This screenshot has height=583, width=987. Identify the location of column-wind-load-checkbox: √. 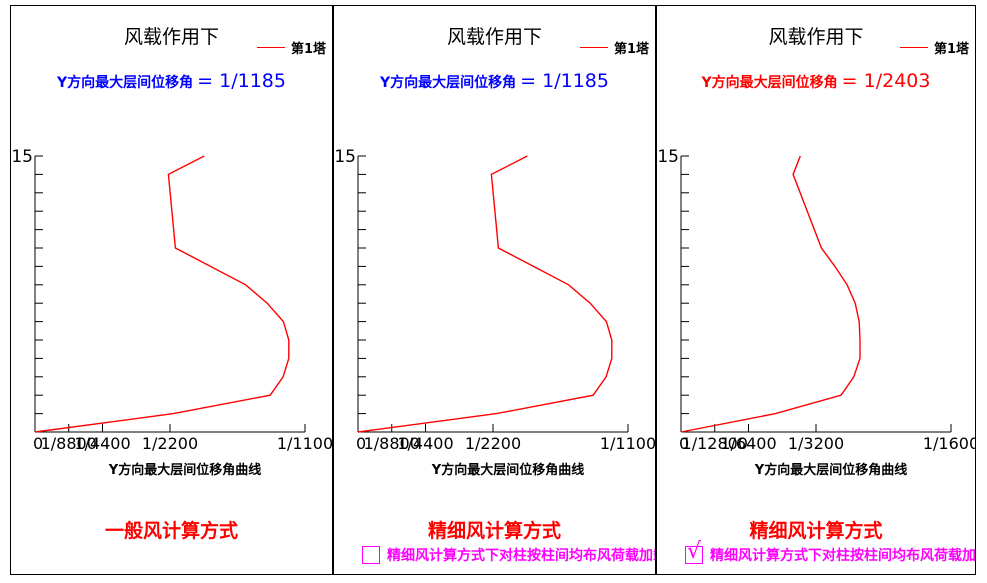
(694, 552).